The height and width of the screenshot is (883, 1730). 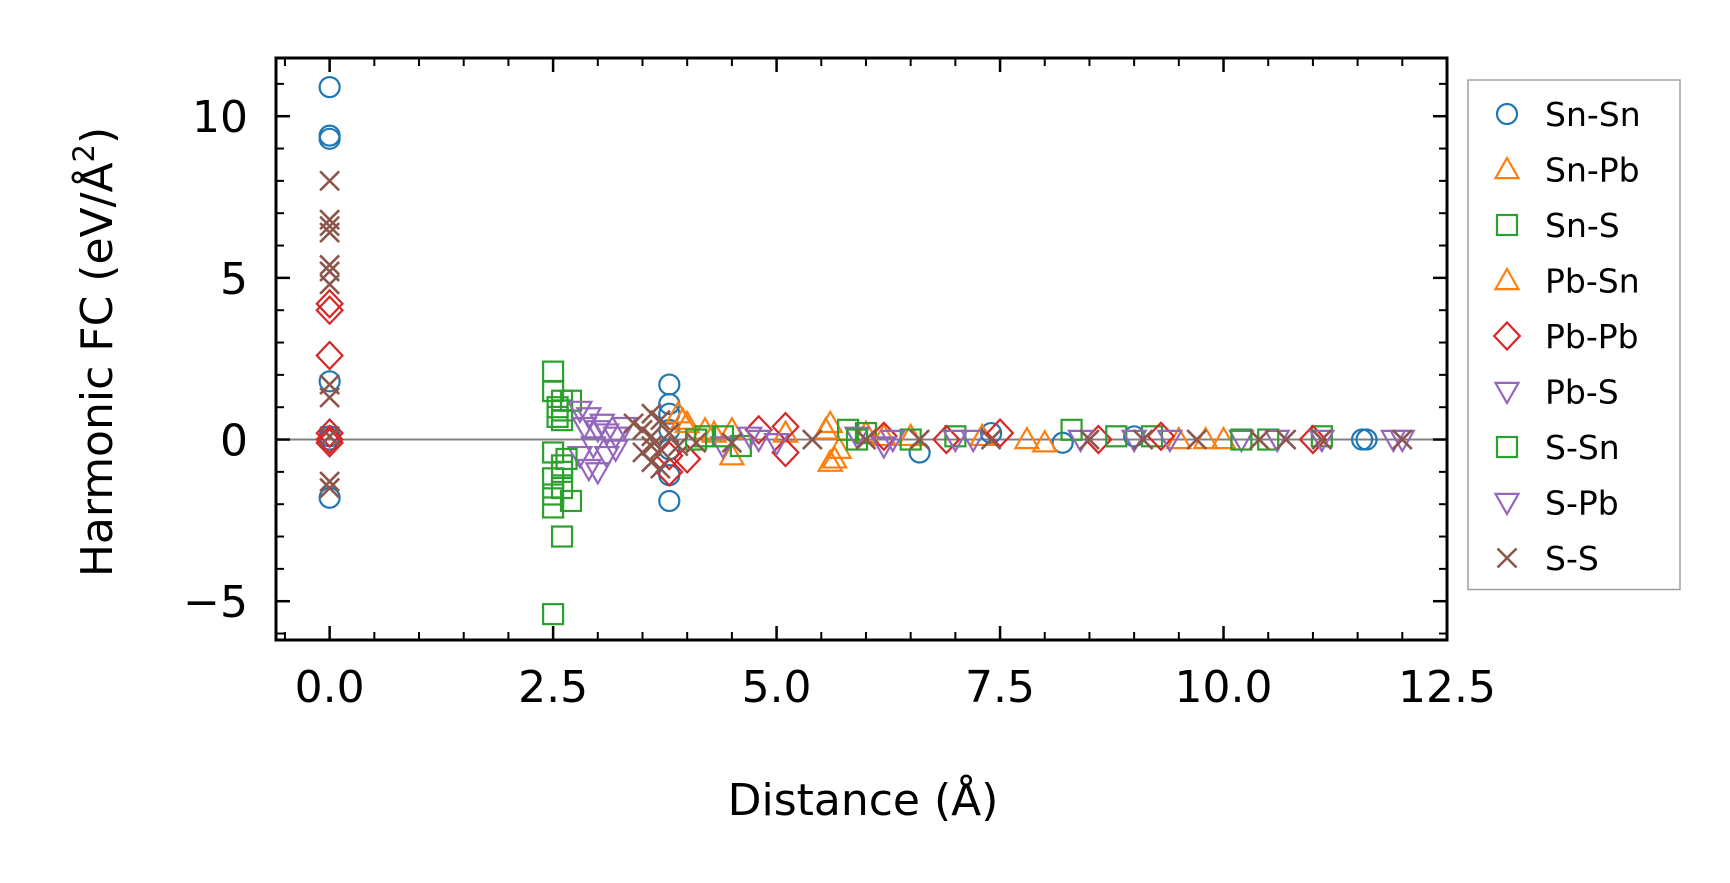 I want to click on legend-entry: S-S, so click(x=1547, y=558).